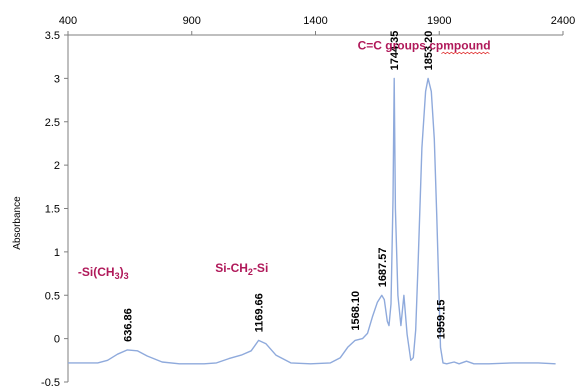  What do you see at coordinates (563, 21) in the screenshot?
I see `x-tick-label: 2400` at bounding box center [563, 21].